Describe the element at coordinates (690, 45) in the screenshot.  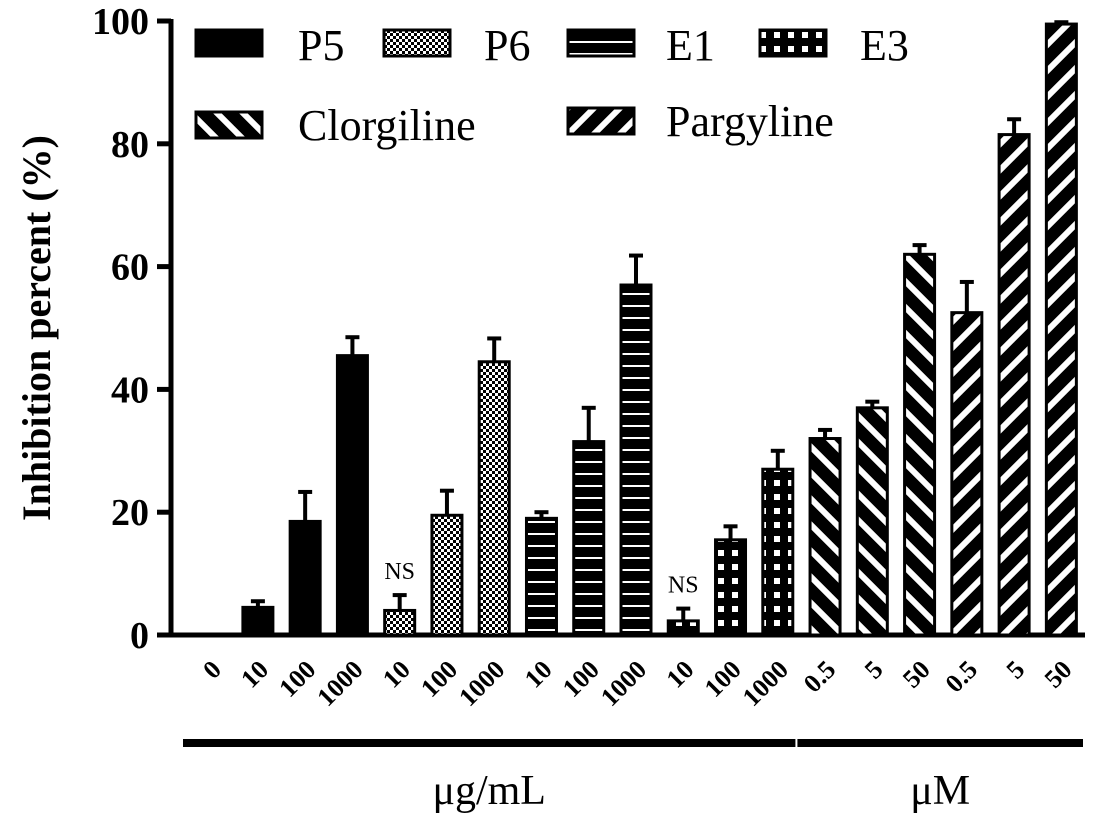
I see `legend-label: E1` at that location.